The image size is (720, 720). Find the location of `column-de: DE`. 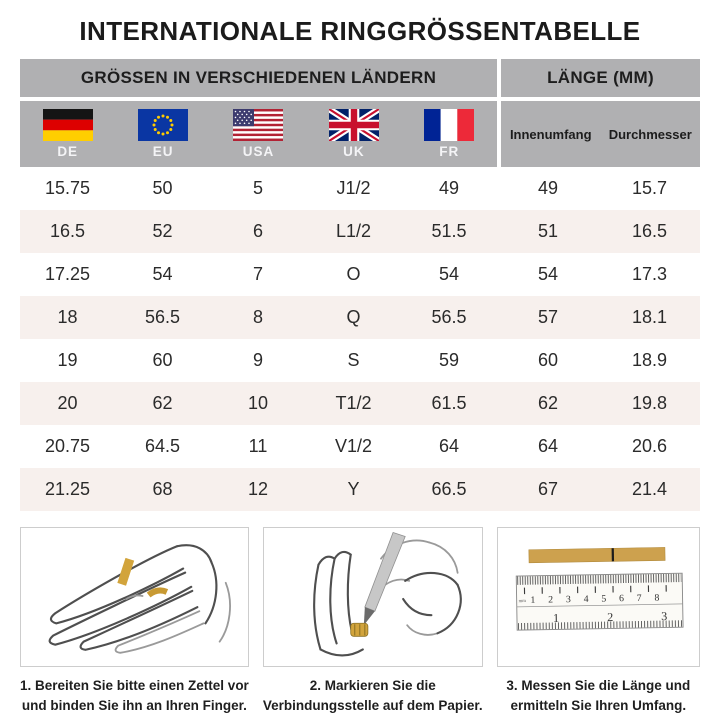

column-de: DE is located at coordinates (67, 134).